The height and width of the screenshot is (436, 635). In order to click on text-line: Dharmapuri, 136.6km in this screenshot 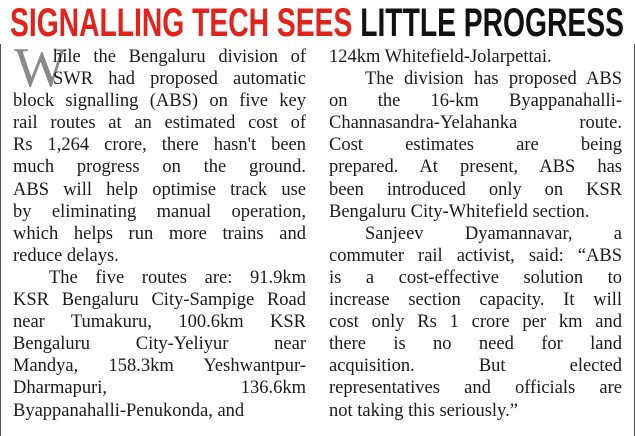, I will do `click(159, 388)`.